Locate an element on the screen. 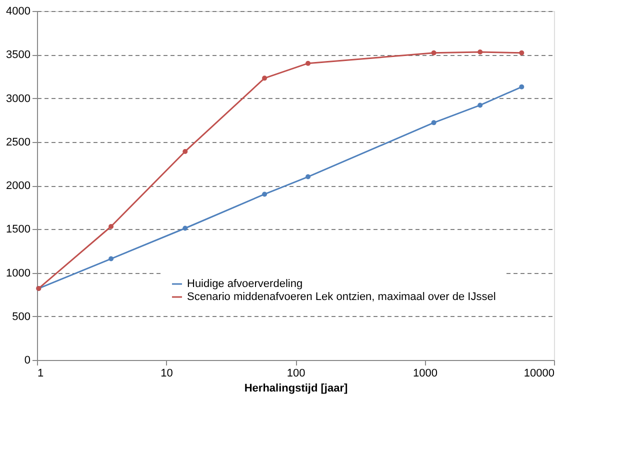  y-tick-label: 4000 is located at coordinates (18, 12).